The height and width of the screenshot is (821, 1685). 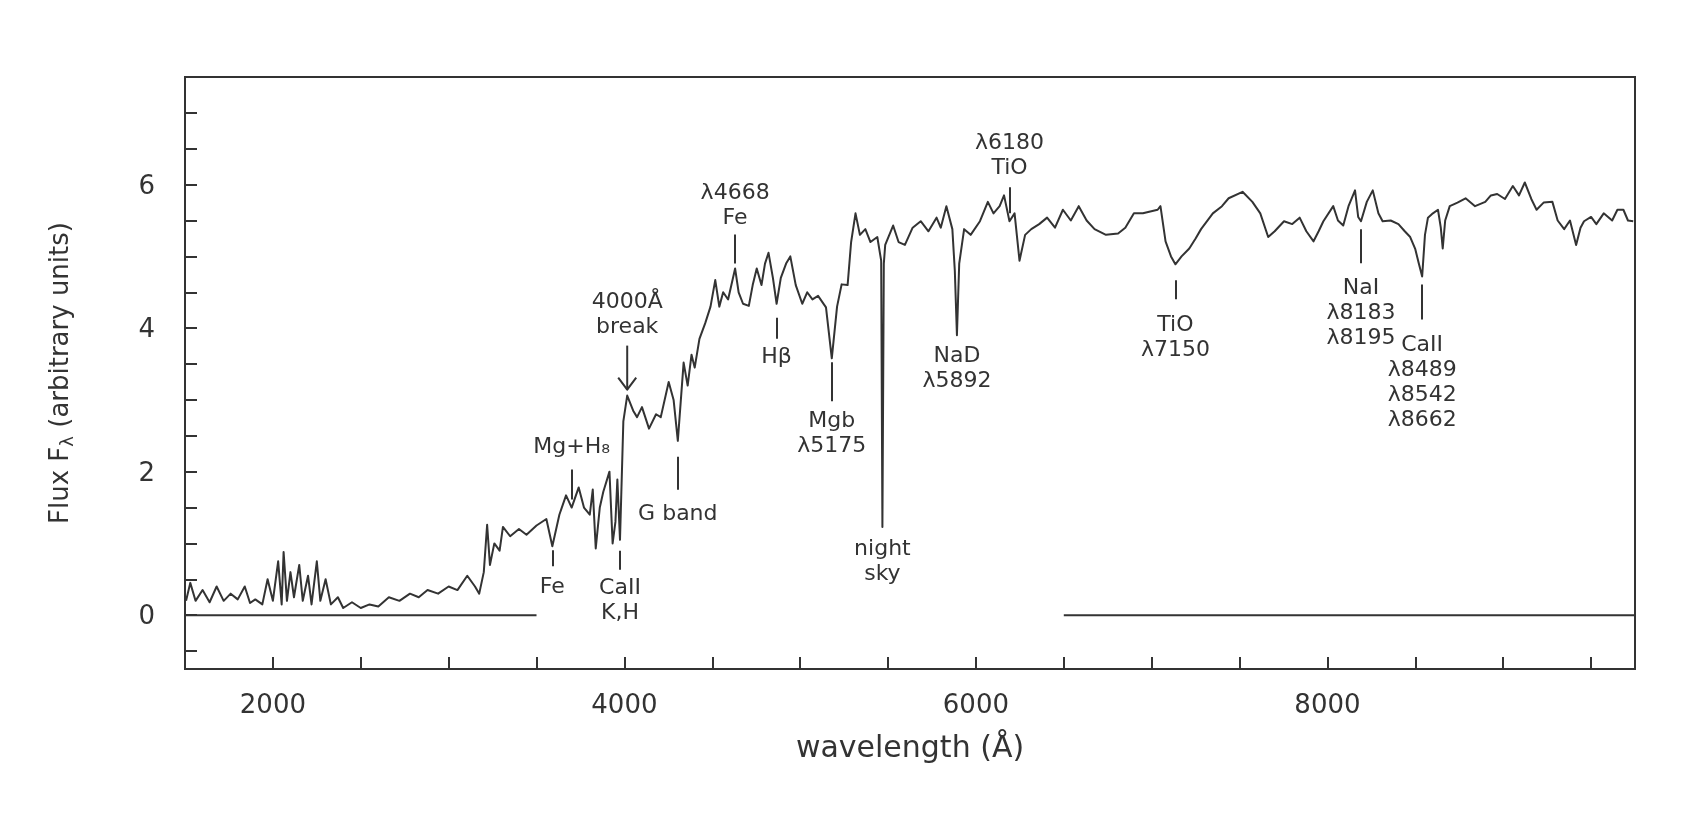 I want to click on y-tick-label: 4, so click(x=146, y=328).